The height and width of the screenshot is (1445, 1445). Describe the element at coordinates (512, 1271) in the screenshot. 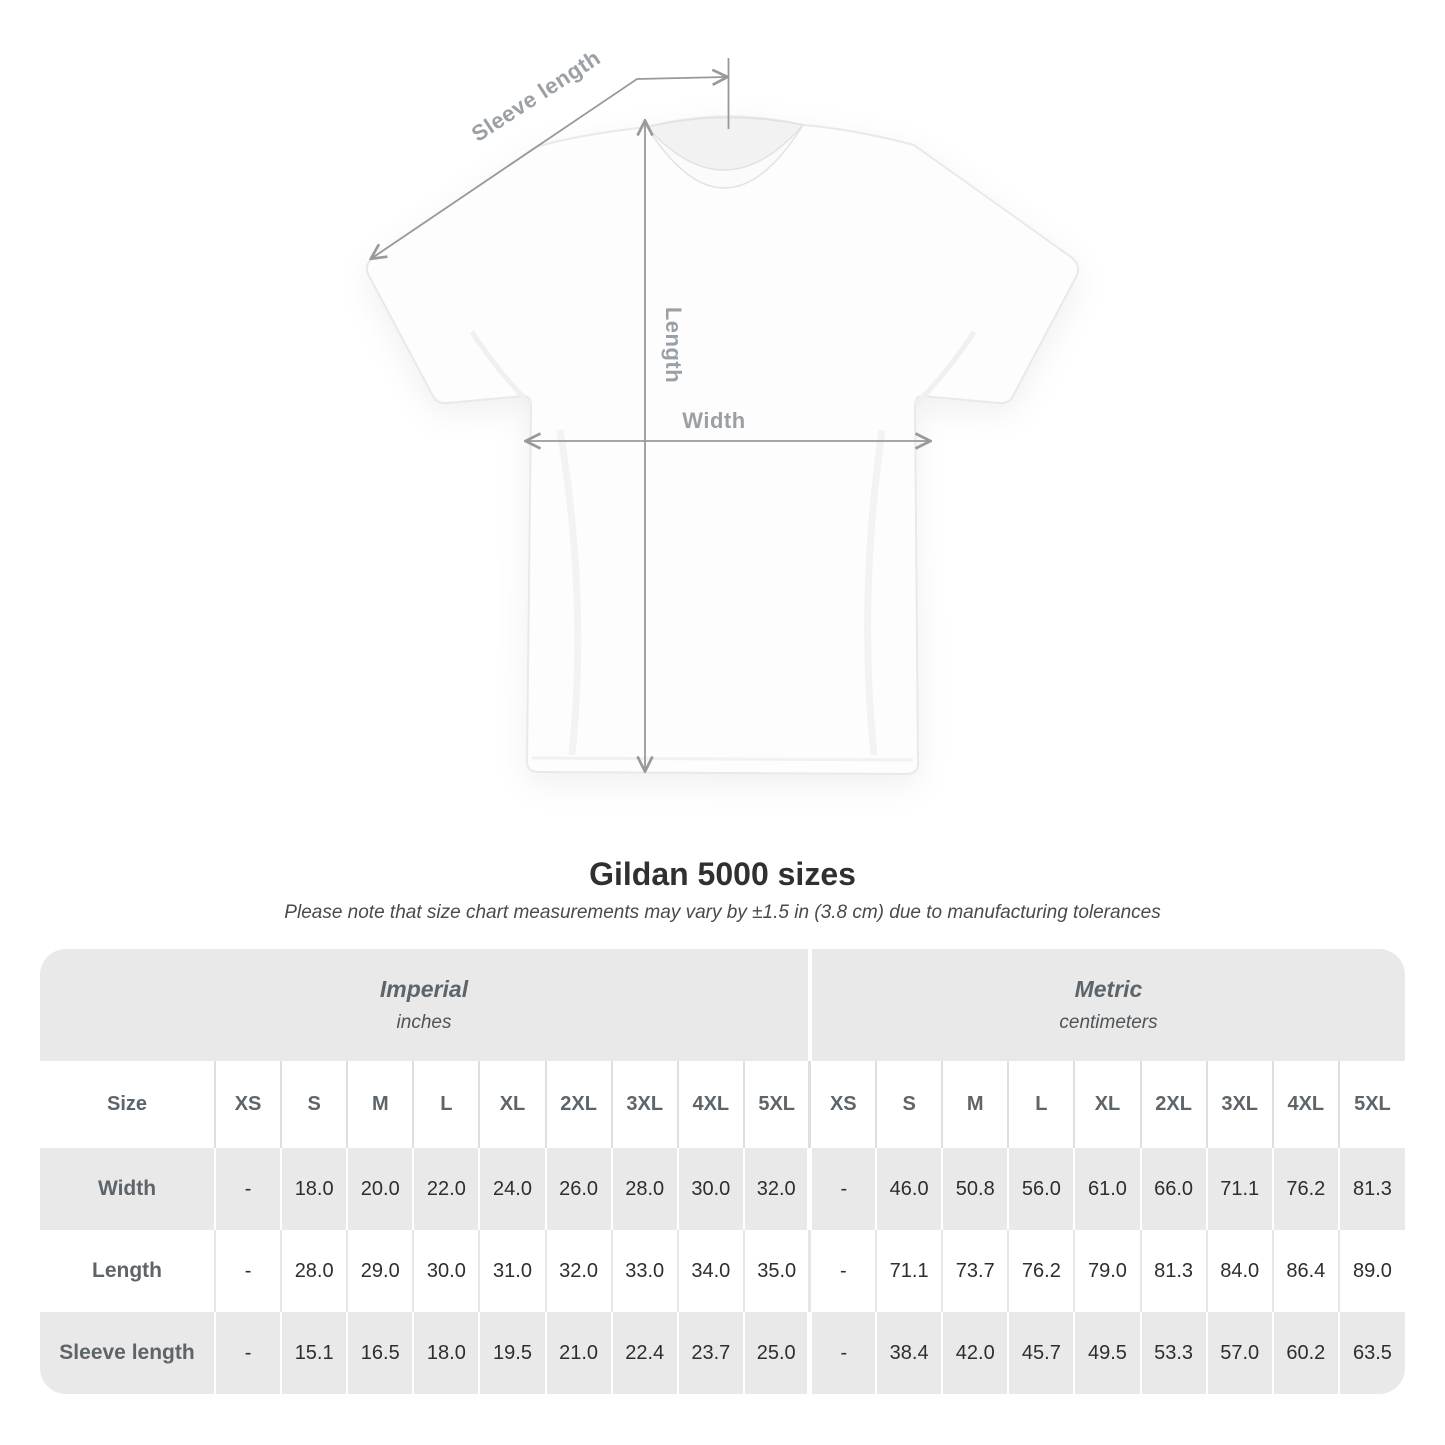

I see `measurement-value-imperial: 31.0` at that location.